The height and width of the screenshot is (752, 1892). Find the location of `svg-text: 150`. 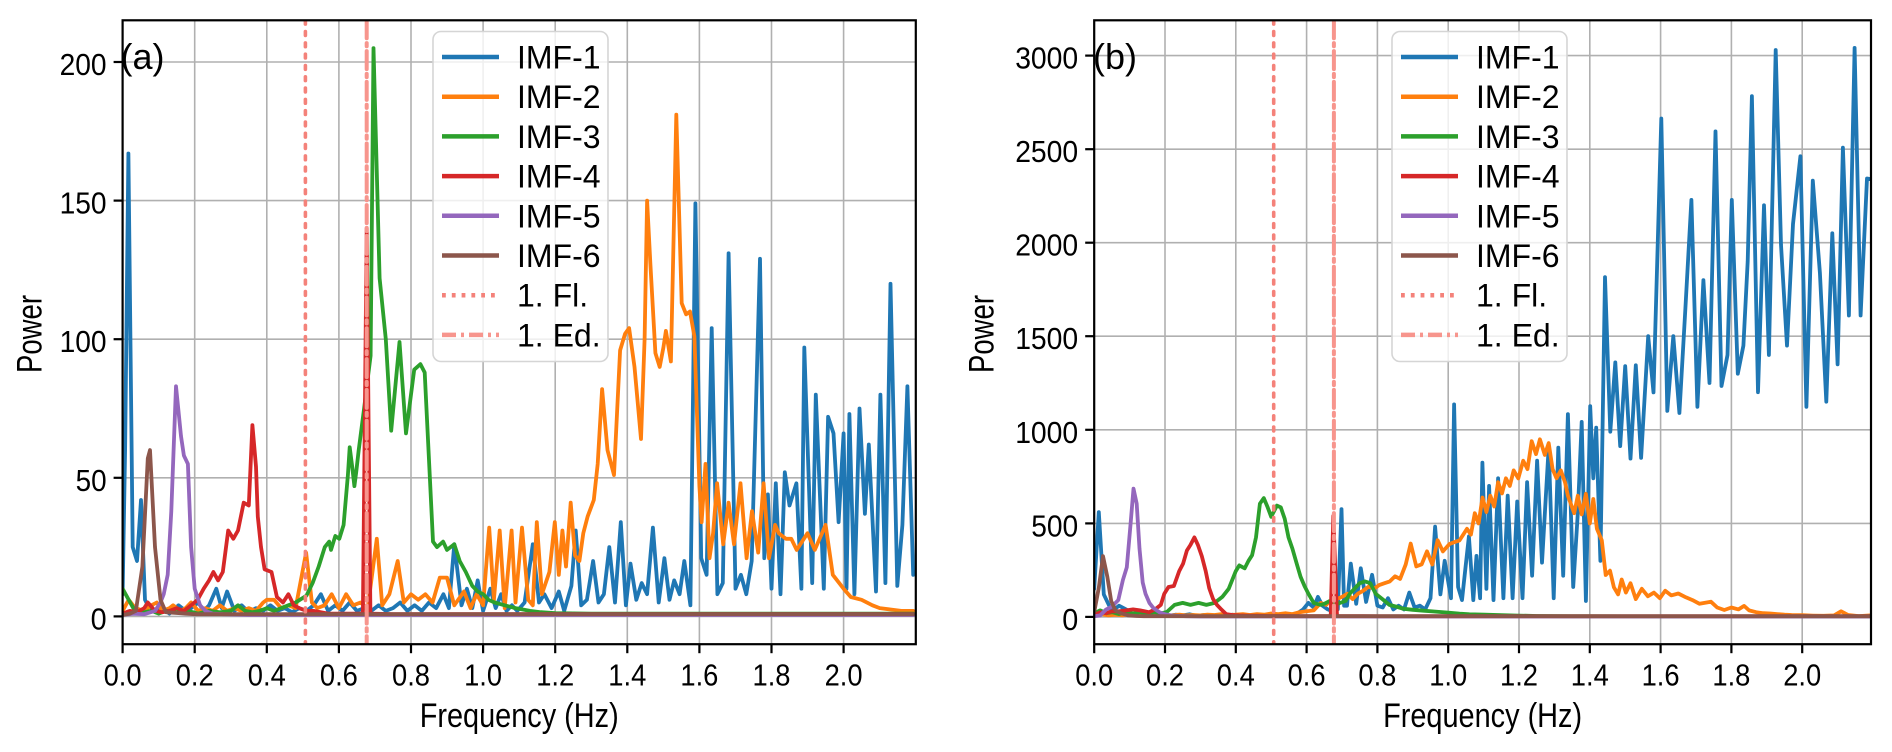

svg-text: 150 is located at coordinates (83, 203).